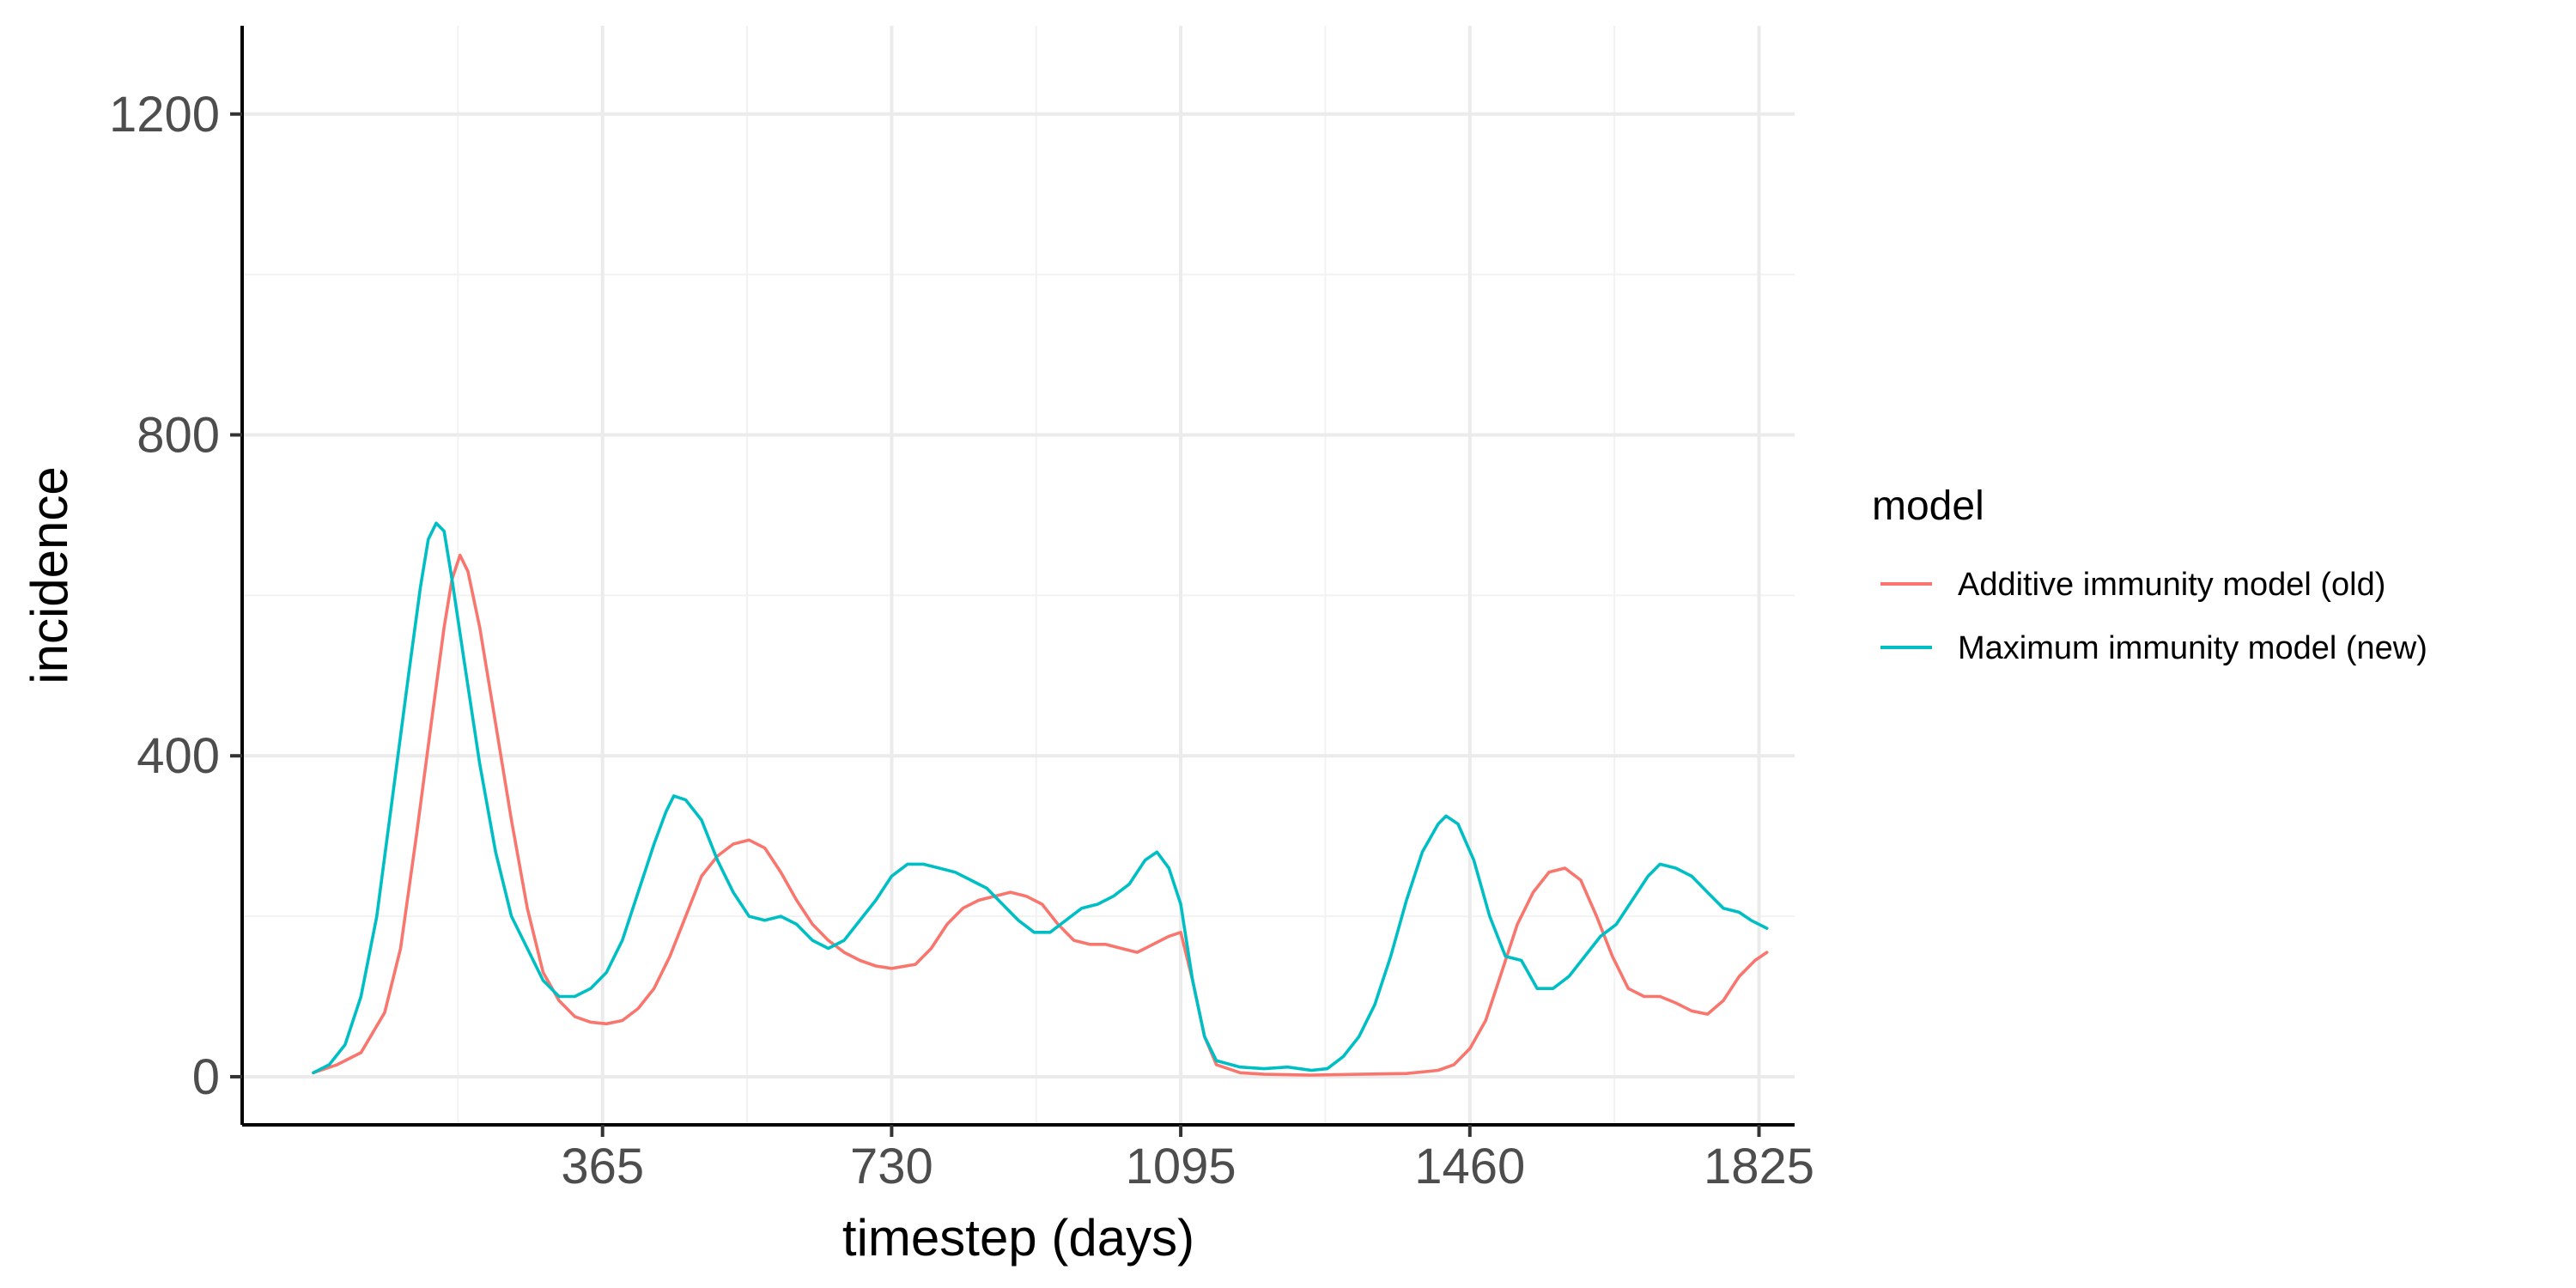 This screenshot has height=1288, width=2576. I want to click on x-tick-label: 1095, so click(1181, 1166).